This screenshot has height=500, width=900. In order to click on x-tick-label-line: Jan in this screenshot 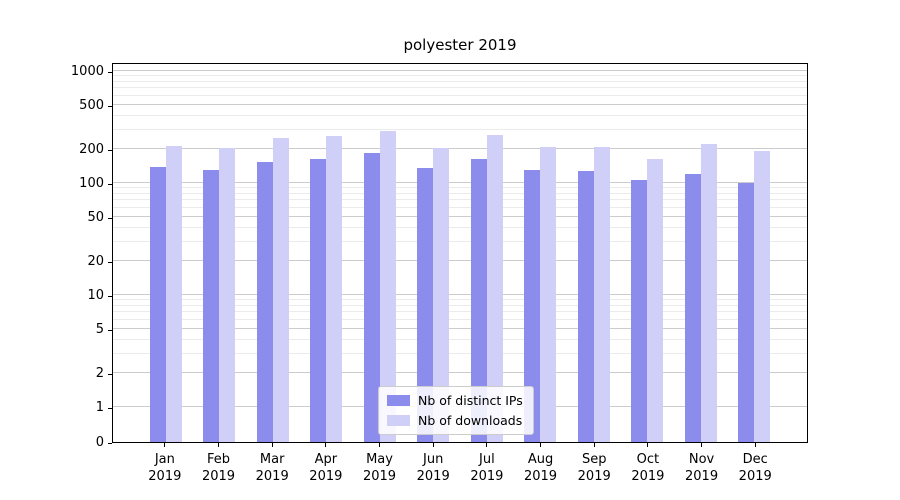, I will do `click(164, 459)`.